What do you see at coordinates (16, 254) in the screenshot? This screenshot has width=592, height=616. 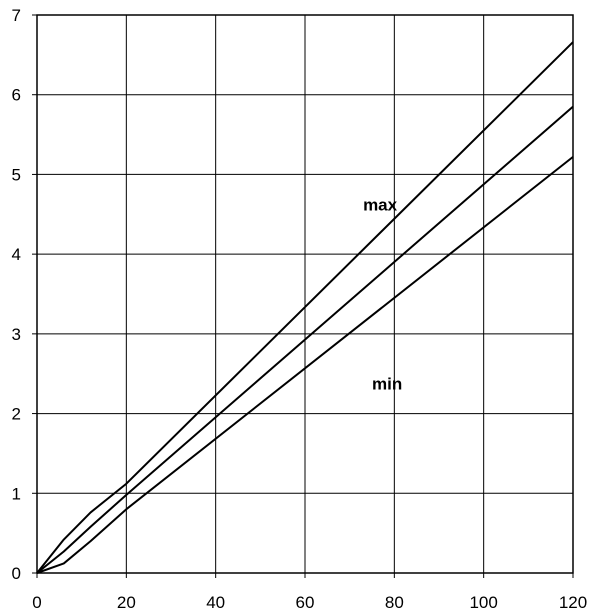 I see `y-tick-label: 4` at bounding box center [16, 254].